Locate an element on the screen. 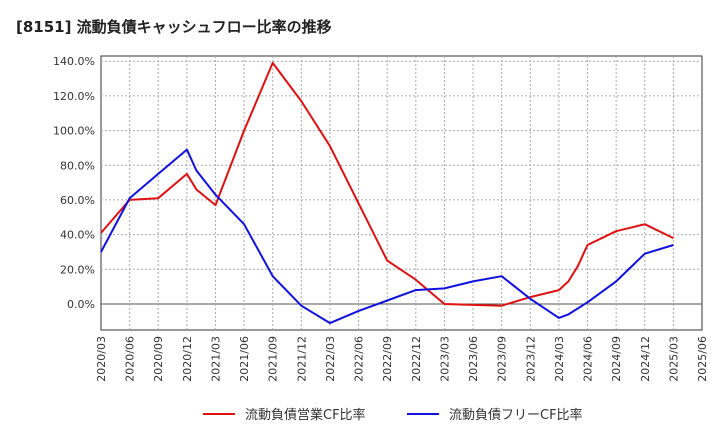 Image resolution: width=720 pixels, height=440 pixels. x-tick-label: 2021/12 is located at coordinates (301, 359).